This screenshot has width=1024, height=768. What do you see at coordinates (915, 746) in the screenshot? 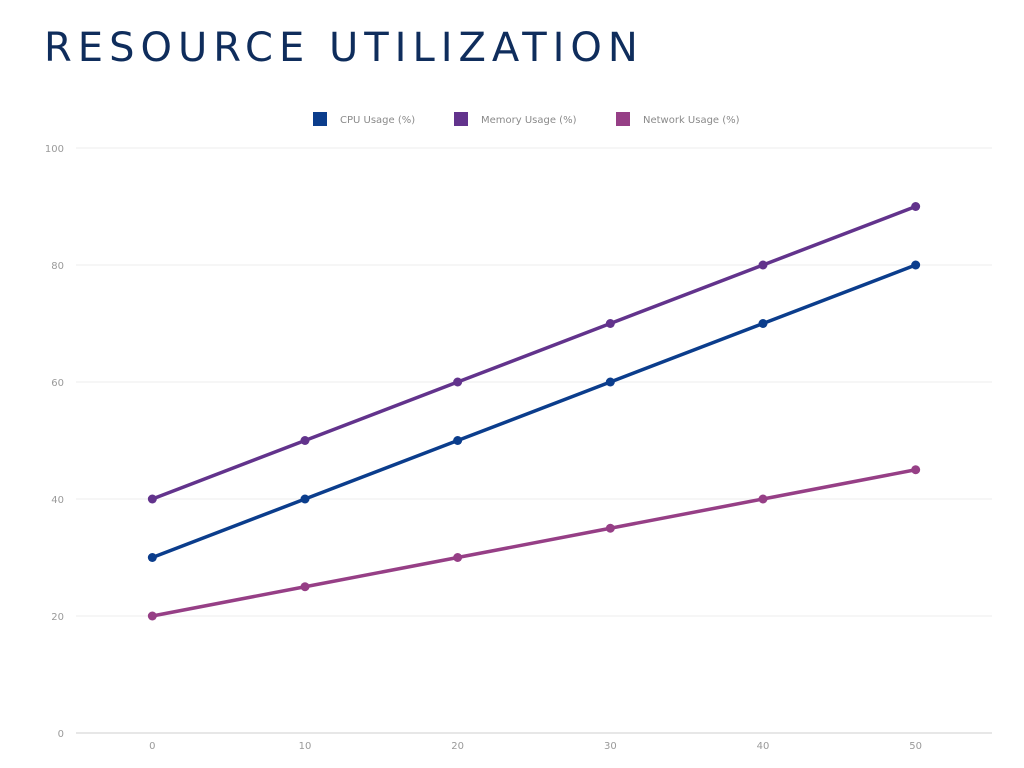
I see `x-tick-label: 50` at bounding box center [915, 746].